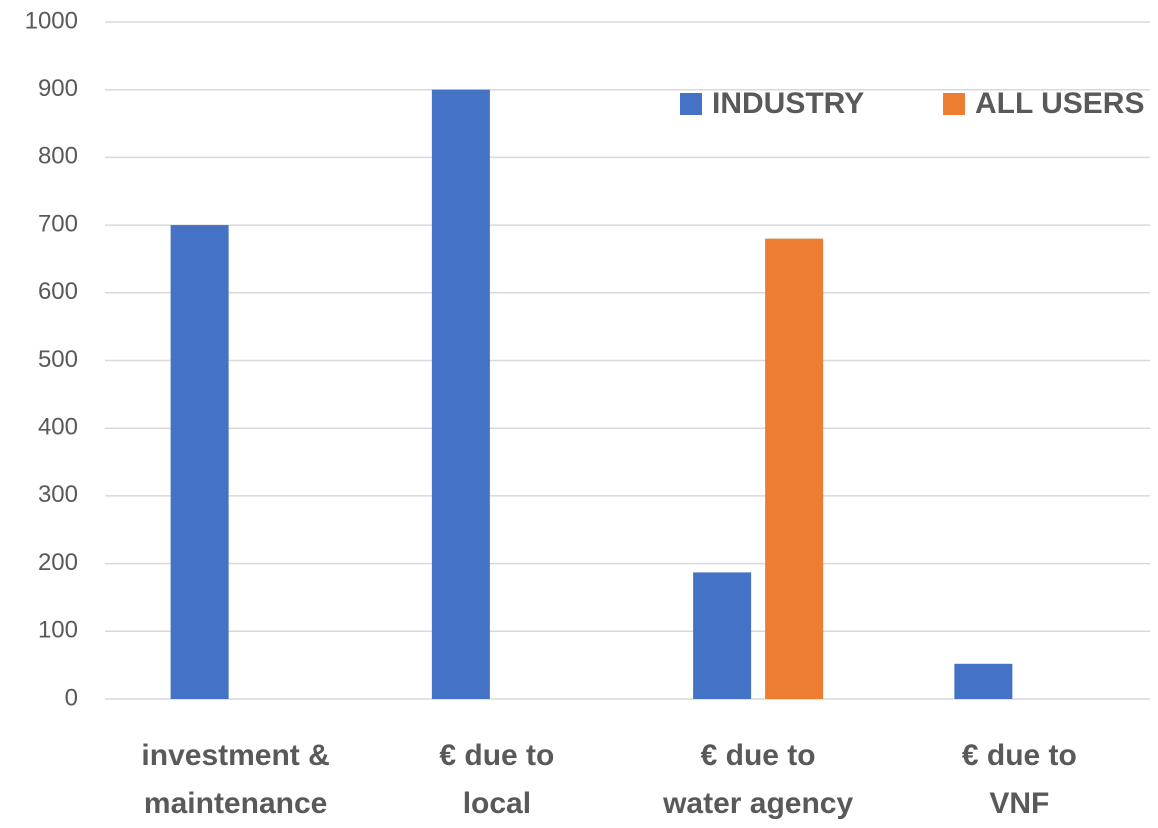  What do you see at coordinates (58, 88) in the screenshot?
I see `y-tick-label: 900` at bounding box center [58, 88].